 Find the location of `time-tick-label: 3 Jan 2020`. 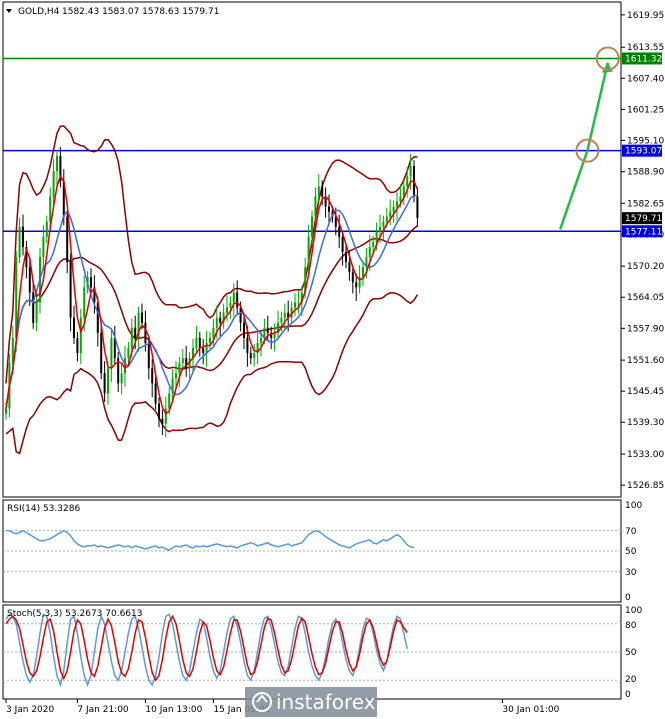

time-tick-label: 3 Jan 2020 is located at coordinates (30, 710).